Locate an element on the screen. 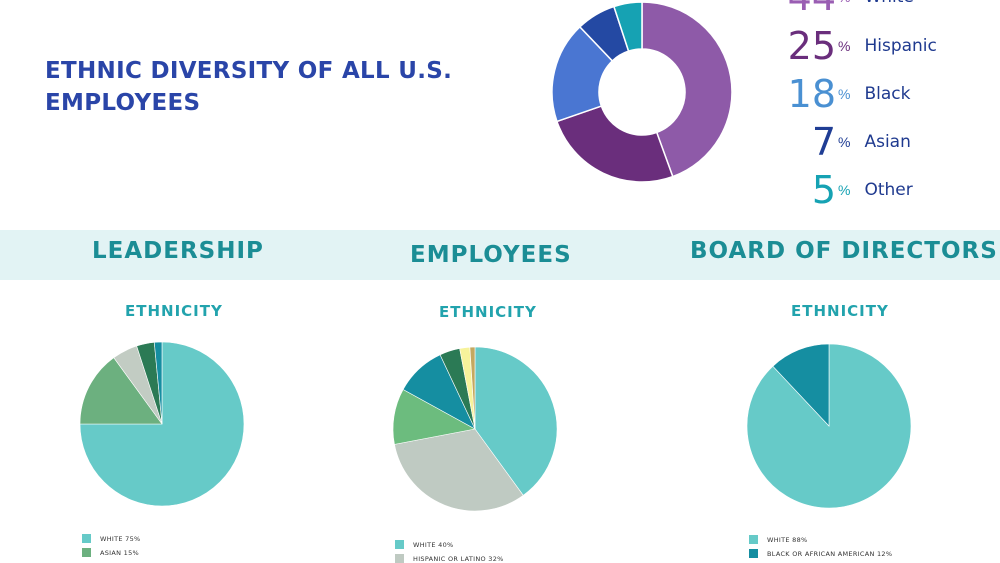 This screenshot has width=1000, height=563. section-header-band is located at coordinates (500, 255).